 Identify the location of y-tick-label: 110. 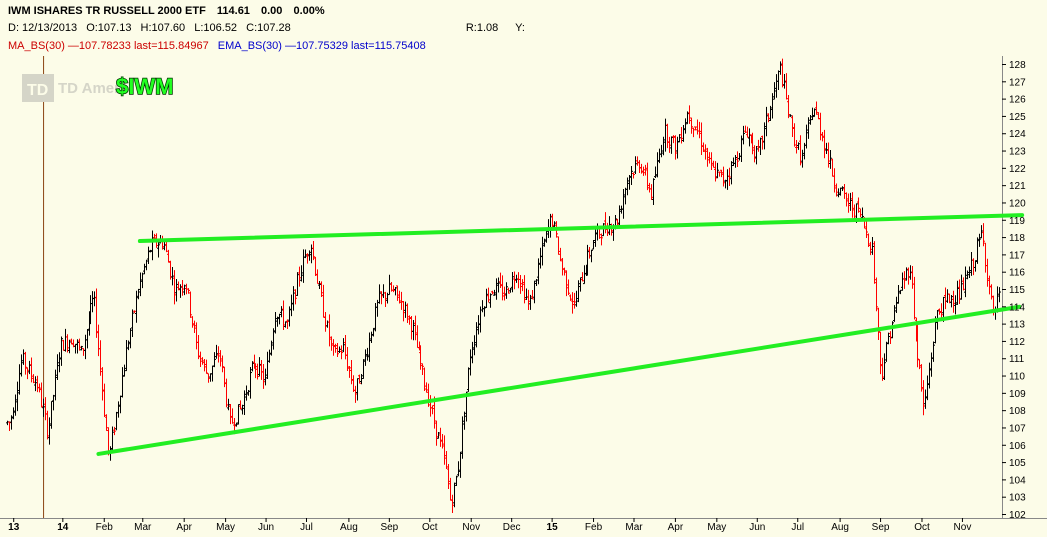
(1017, 377).